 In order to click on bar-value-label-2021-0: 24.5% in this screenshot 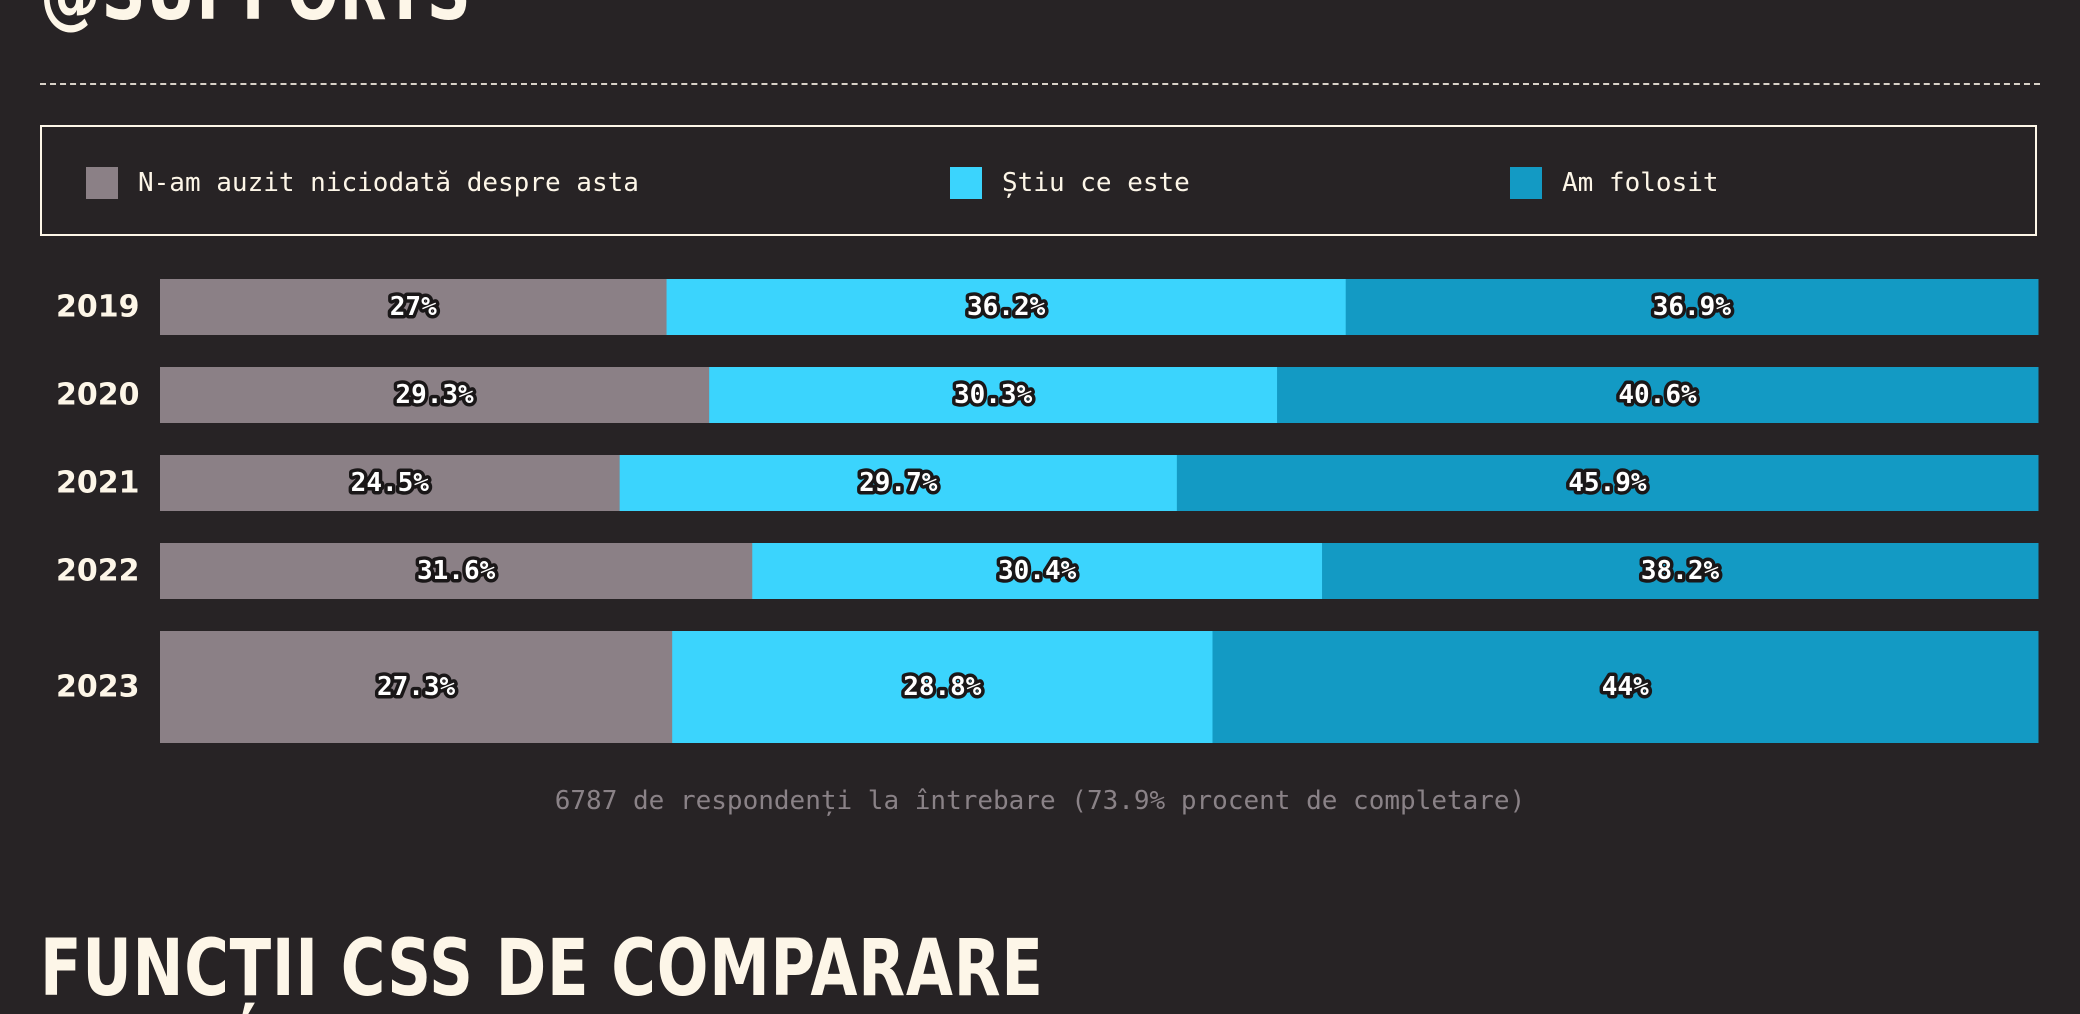, I will do `click(390, 483)`.